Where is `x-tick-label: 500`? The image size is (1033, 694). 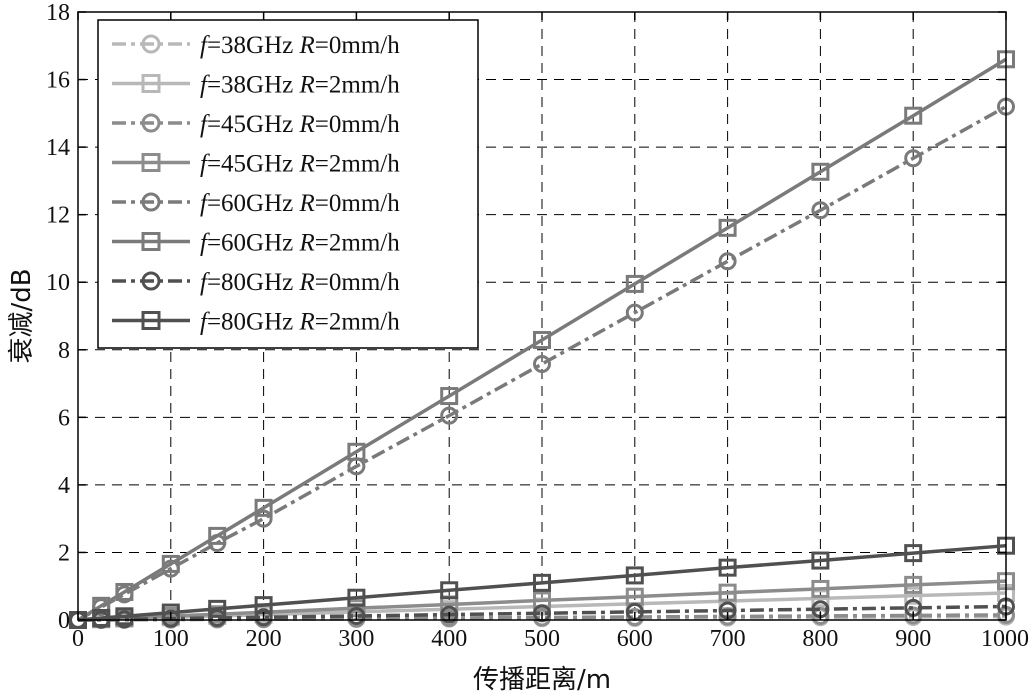
x-tick-label: 500 is located at coordinates (542, 639).